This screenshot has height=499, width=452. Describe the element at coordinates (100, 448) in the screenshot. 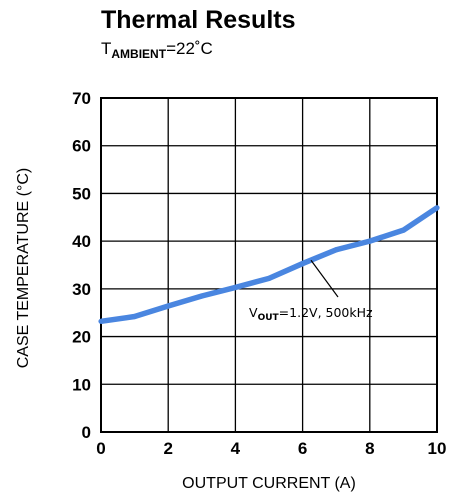

I see `x-tick-label: 0` at that location.